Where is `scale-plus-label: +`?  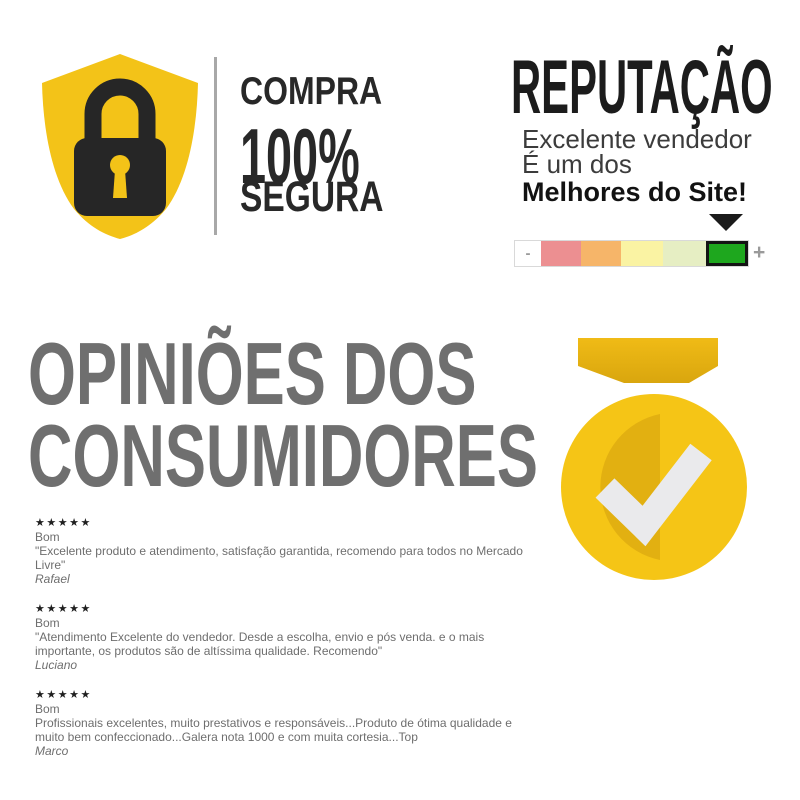
scale-plus-label: + is located at coordinates (759, 252).